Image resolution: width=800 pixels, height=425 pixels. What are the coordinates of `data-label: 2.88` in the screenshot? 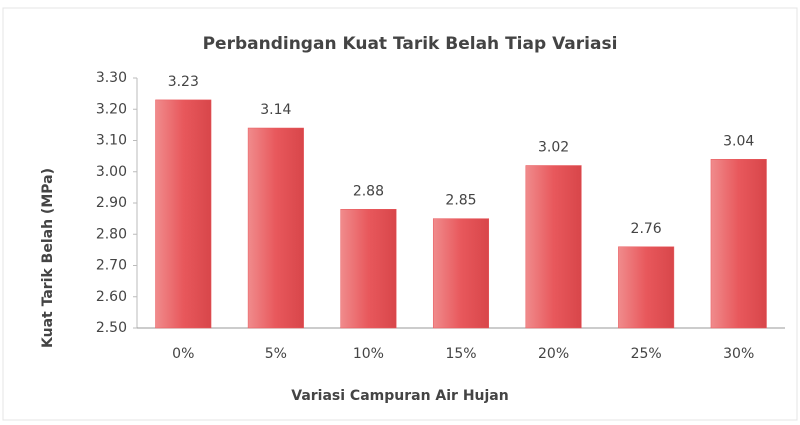 It's located at (368, 191).